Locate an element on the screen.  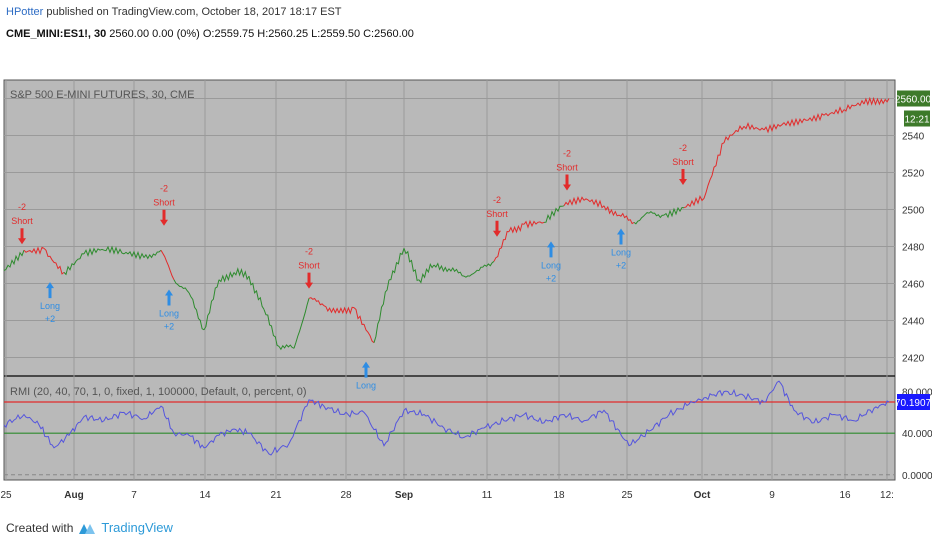
rmi-tick-label: 0.0000 is located at coordinates (917, 476).